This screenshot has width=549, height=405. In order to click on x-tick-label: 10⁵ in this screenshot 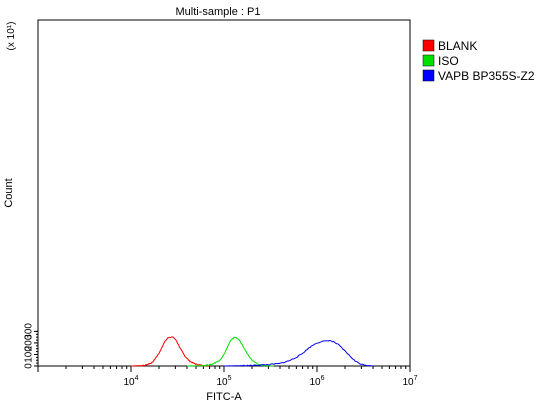, I will do `click(223, 381)`.